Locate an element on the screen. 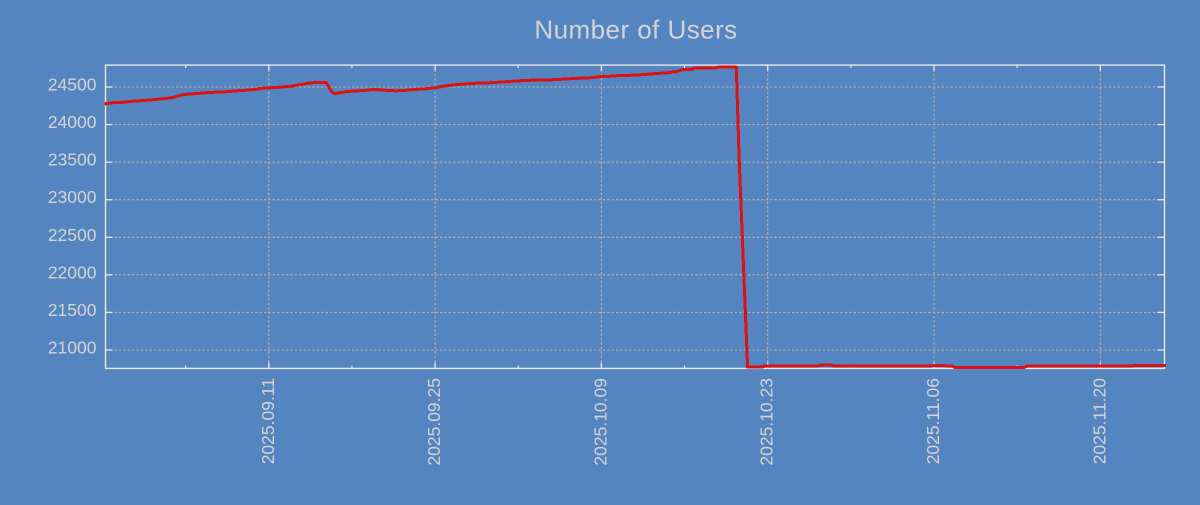  svg-text: 2025.11.20 is located at coordinates (1099, 421).